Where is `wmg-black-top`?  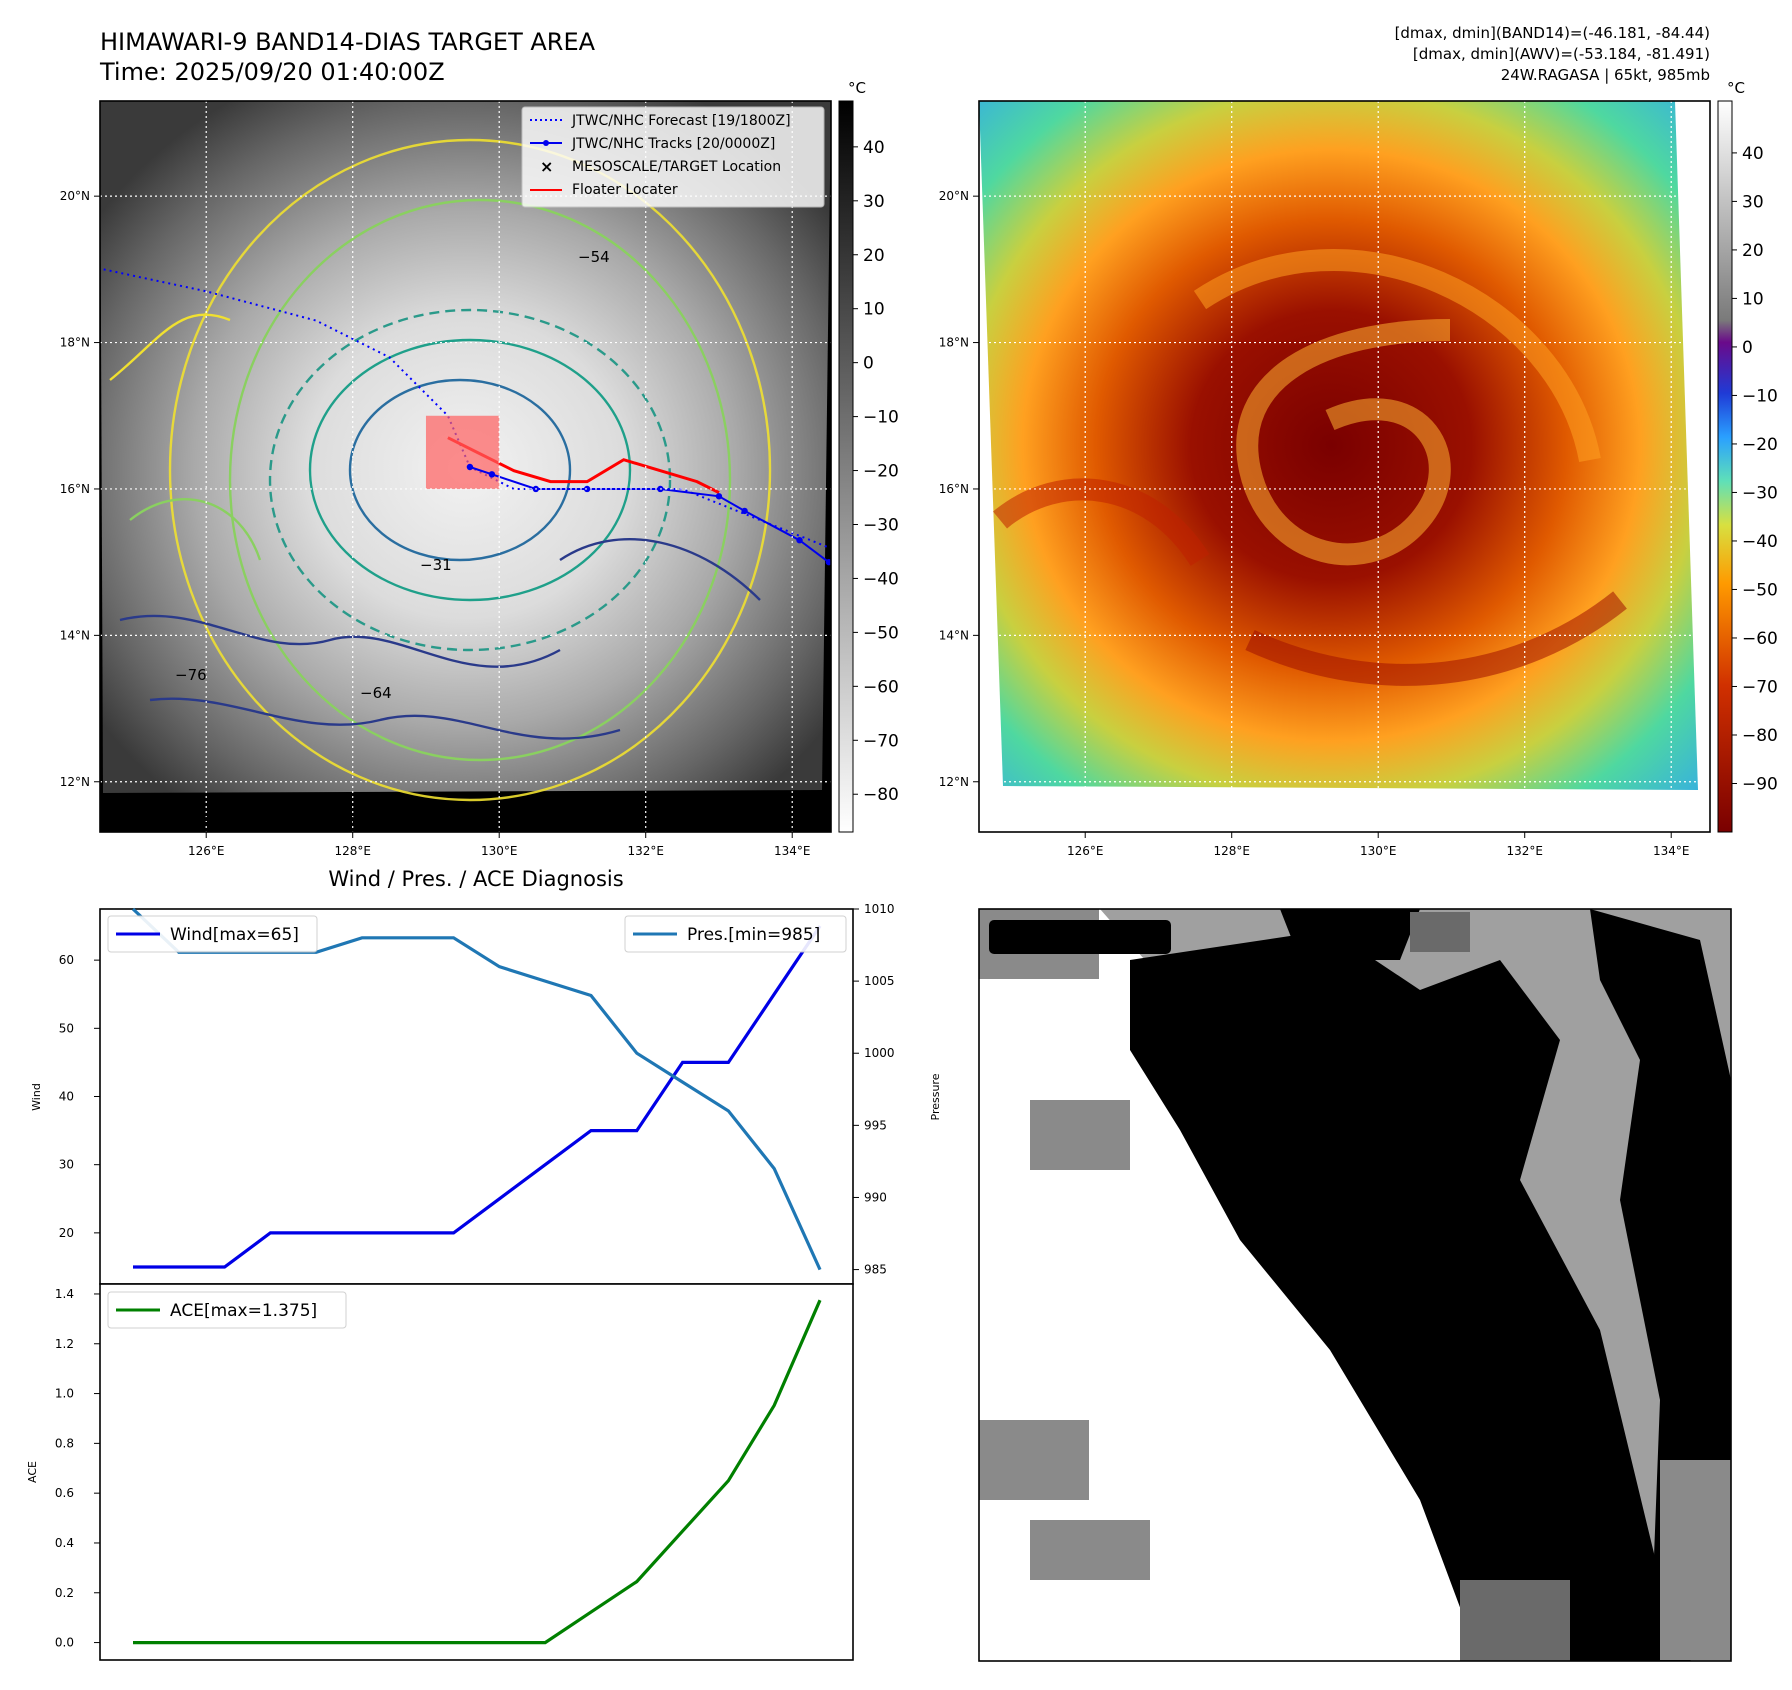
wmg-black-top is located at coordinates (1350, 934).